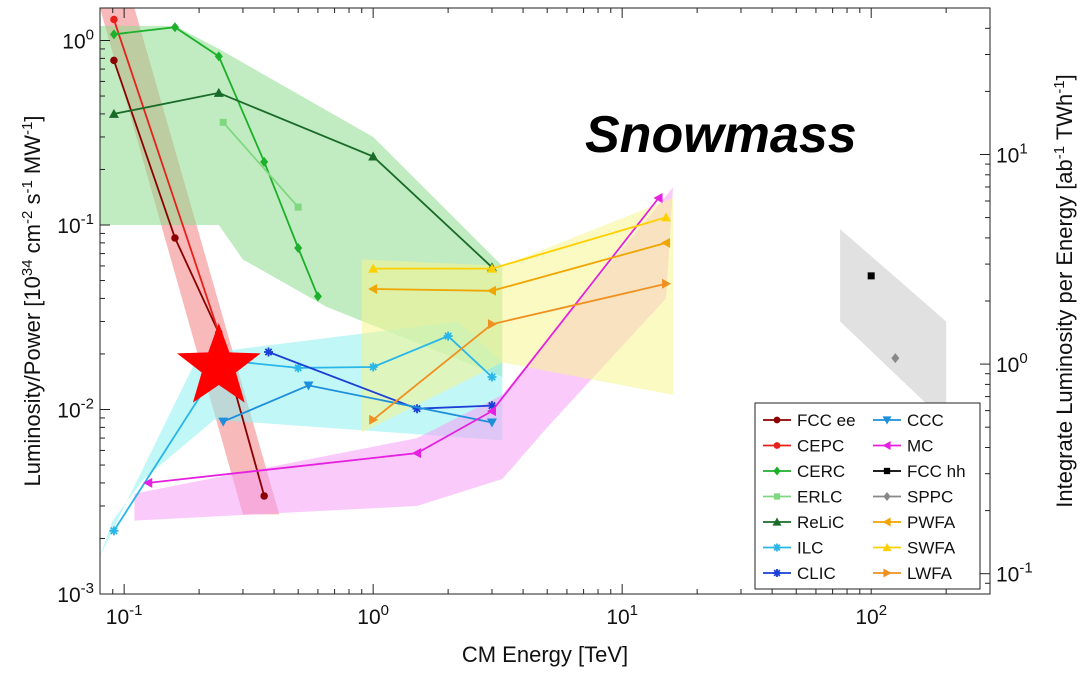  I want to click on series-pwfa, so click(519, 266).